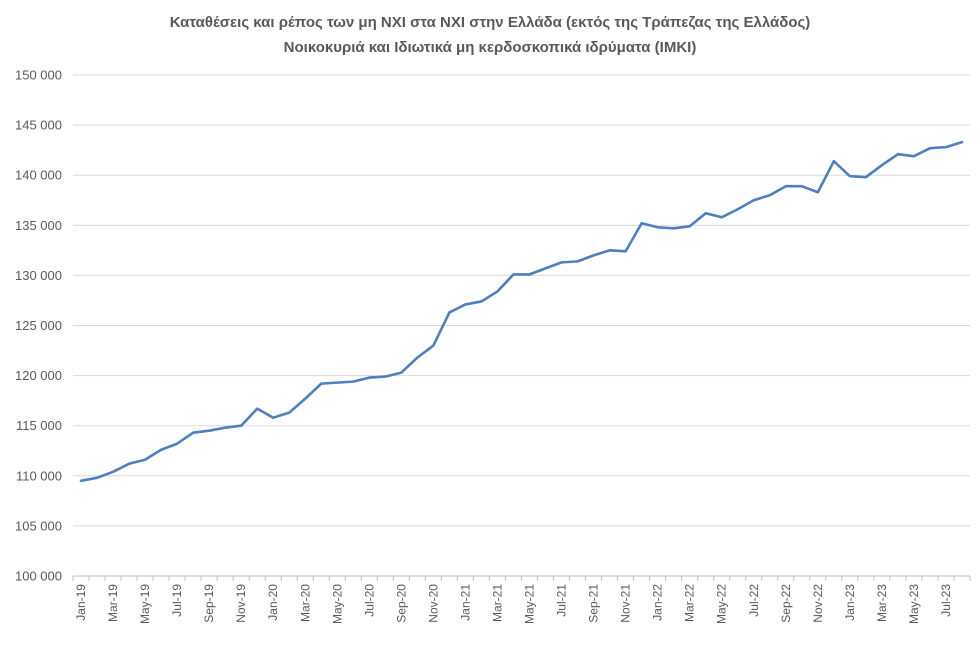 The image size is (980, 647). Describe the element at coordinates (38, 375) in the screenshot. I see `y-tick-label: 120 000` at that location.